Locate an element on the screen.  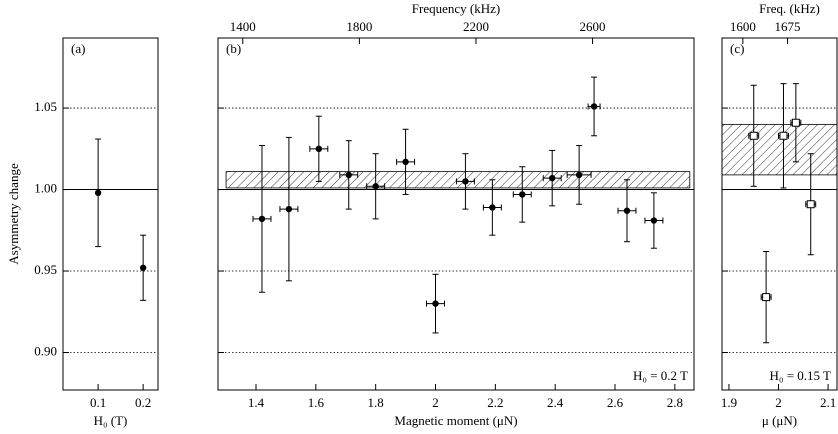
x2-tick-label: 2600 is located at coordinates (593, 26).